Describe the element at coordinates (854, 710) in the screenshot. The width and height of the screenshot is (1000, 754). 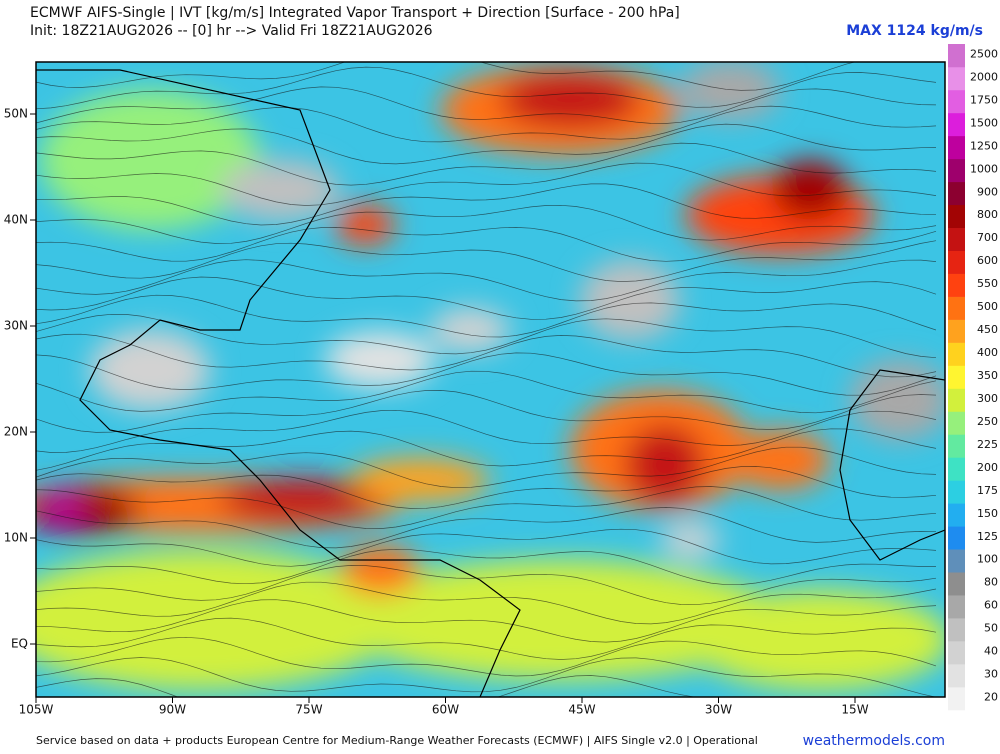
I see `lon-label: 15W` at that location.